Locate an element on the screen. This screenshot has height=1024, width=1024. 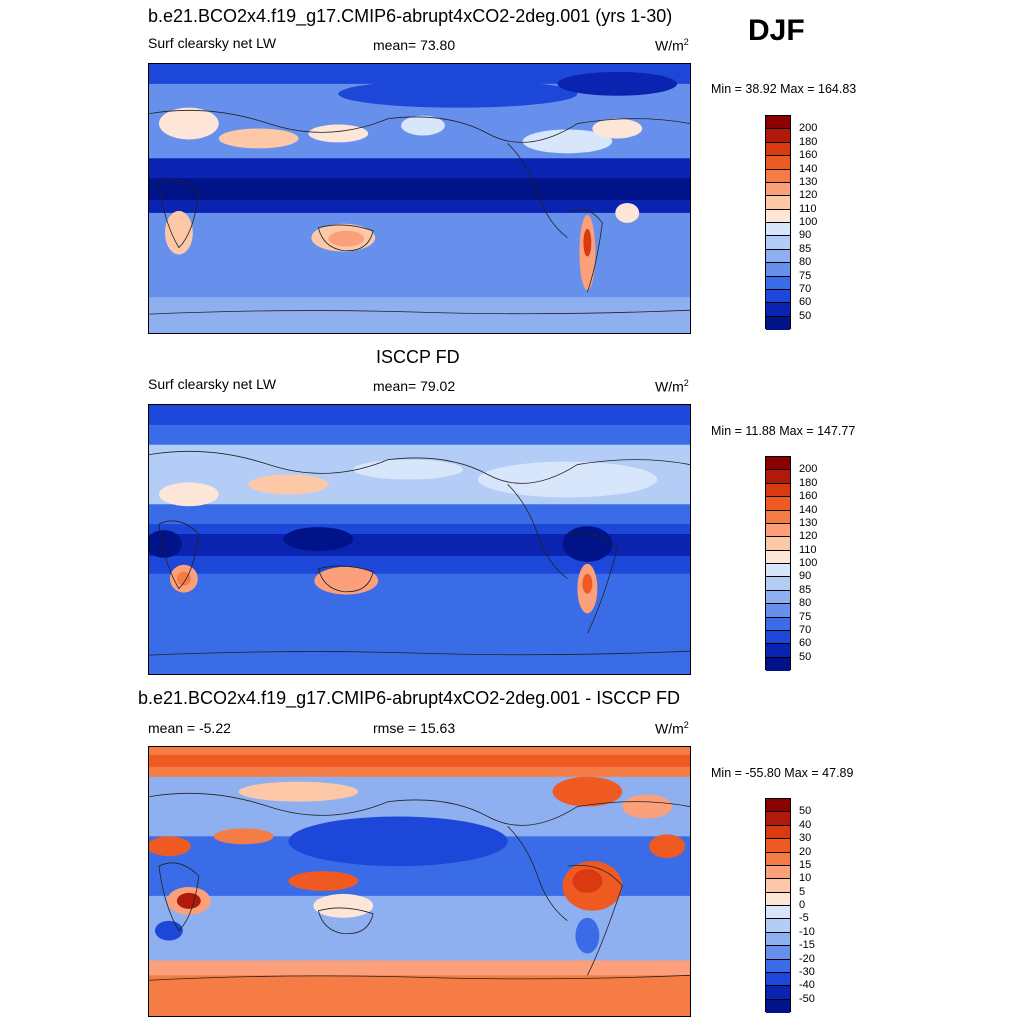
panel3-minmax: Min = -55.80 Max = 47.89 is located at coordinates (782, 773).